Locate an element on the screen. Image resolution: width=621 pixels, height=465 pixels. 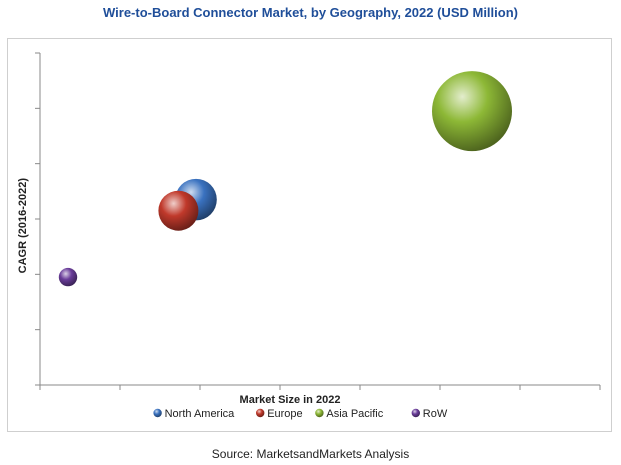
bubble-europe is located at coordinates (178, 210).